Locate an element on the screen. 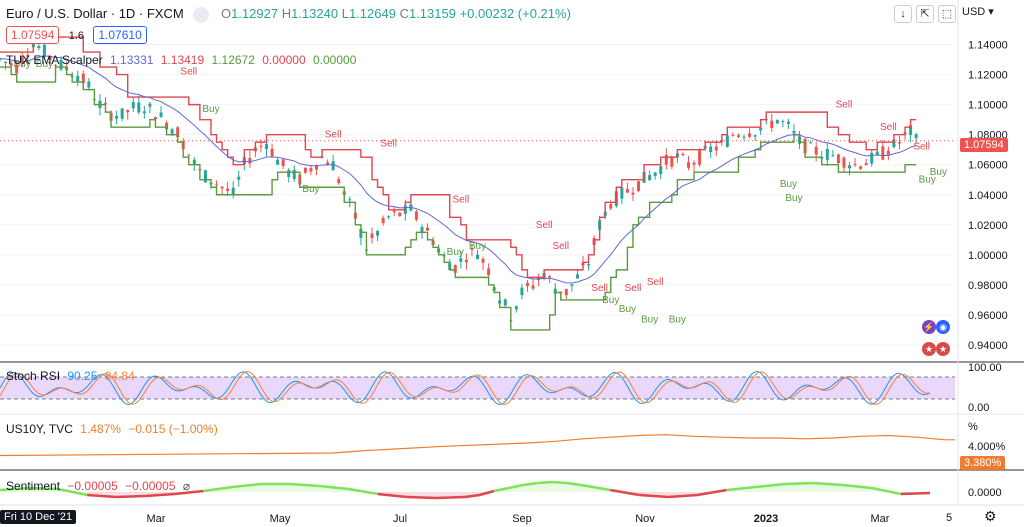 The height and width of the screenshot is (527, 1024). time-axis: Mar May Jul Sep Nov 2023 Mar is located at coordinates (518, 519).